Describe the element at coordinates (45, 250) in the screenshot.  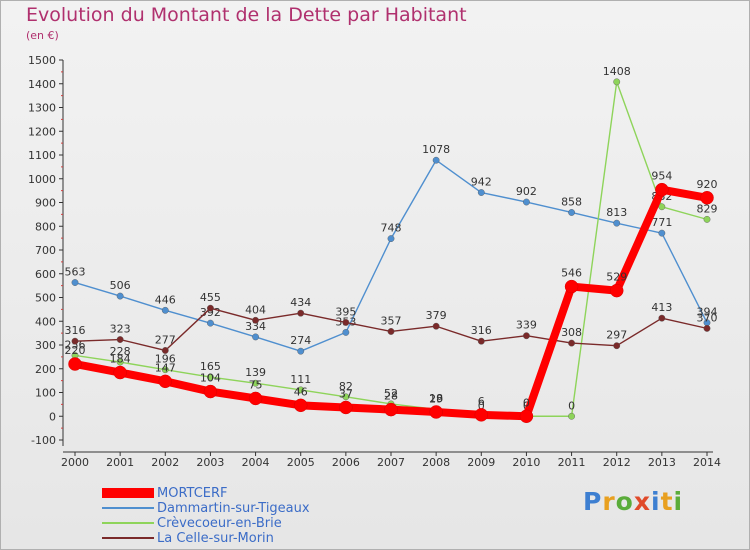
I see `y-tick-label: 700` at that location.